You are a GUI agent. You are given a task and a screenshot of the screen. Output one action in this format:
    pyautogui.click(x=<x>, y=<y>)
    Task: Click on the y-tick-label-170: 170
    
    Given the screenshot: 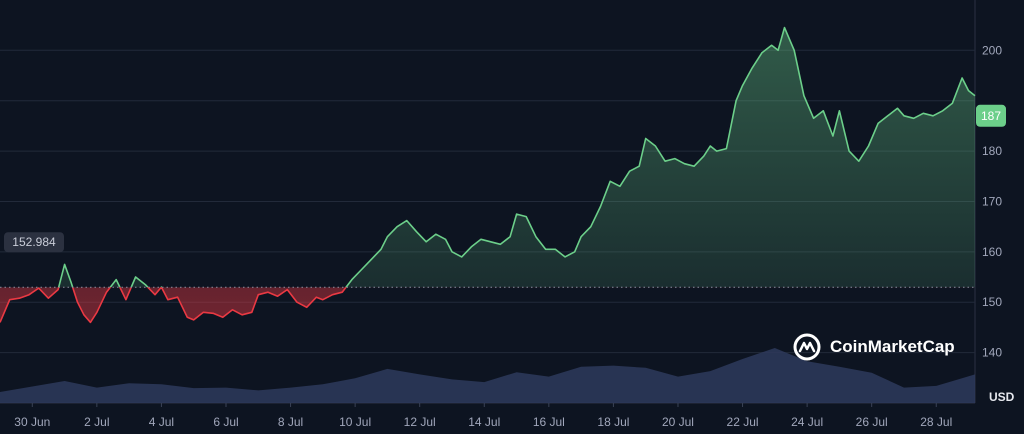 What is the action you would take?
    pyautogui.click(x=992, y=201)
    